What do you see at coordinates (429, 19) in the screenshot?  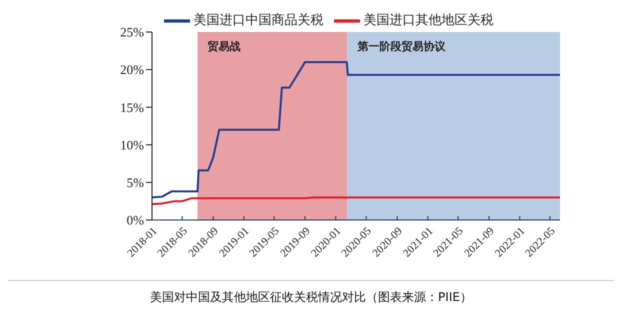 I see `legend-label: 美国进口其他地区关税` at bounding box center [429, 19].